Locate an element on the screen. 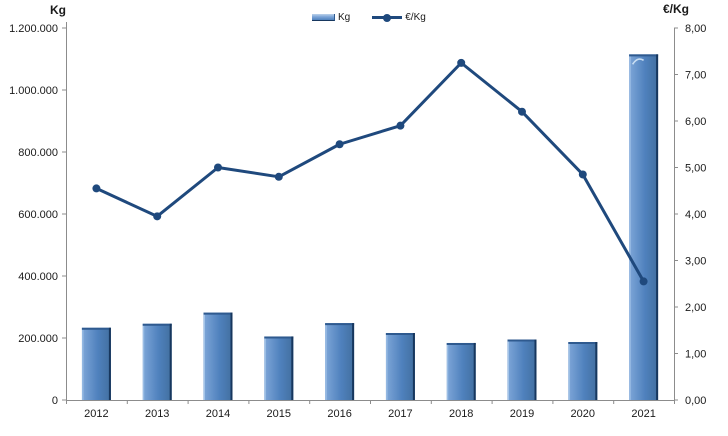  bar-2014 is located at coordinates (218, 356).